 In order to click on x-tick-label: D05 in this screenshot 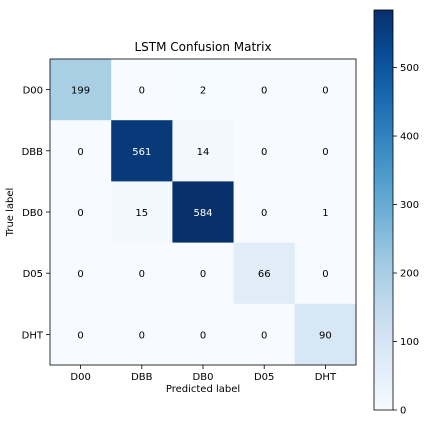, I will do `click(264, 377)`.